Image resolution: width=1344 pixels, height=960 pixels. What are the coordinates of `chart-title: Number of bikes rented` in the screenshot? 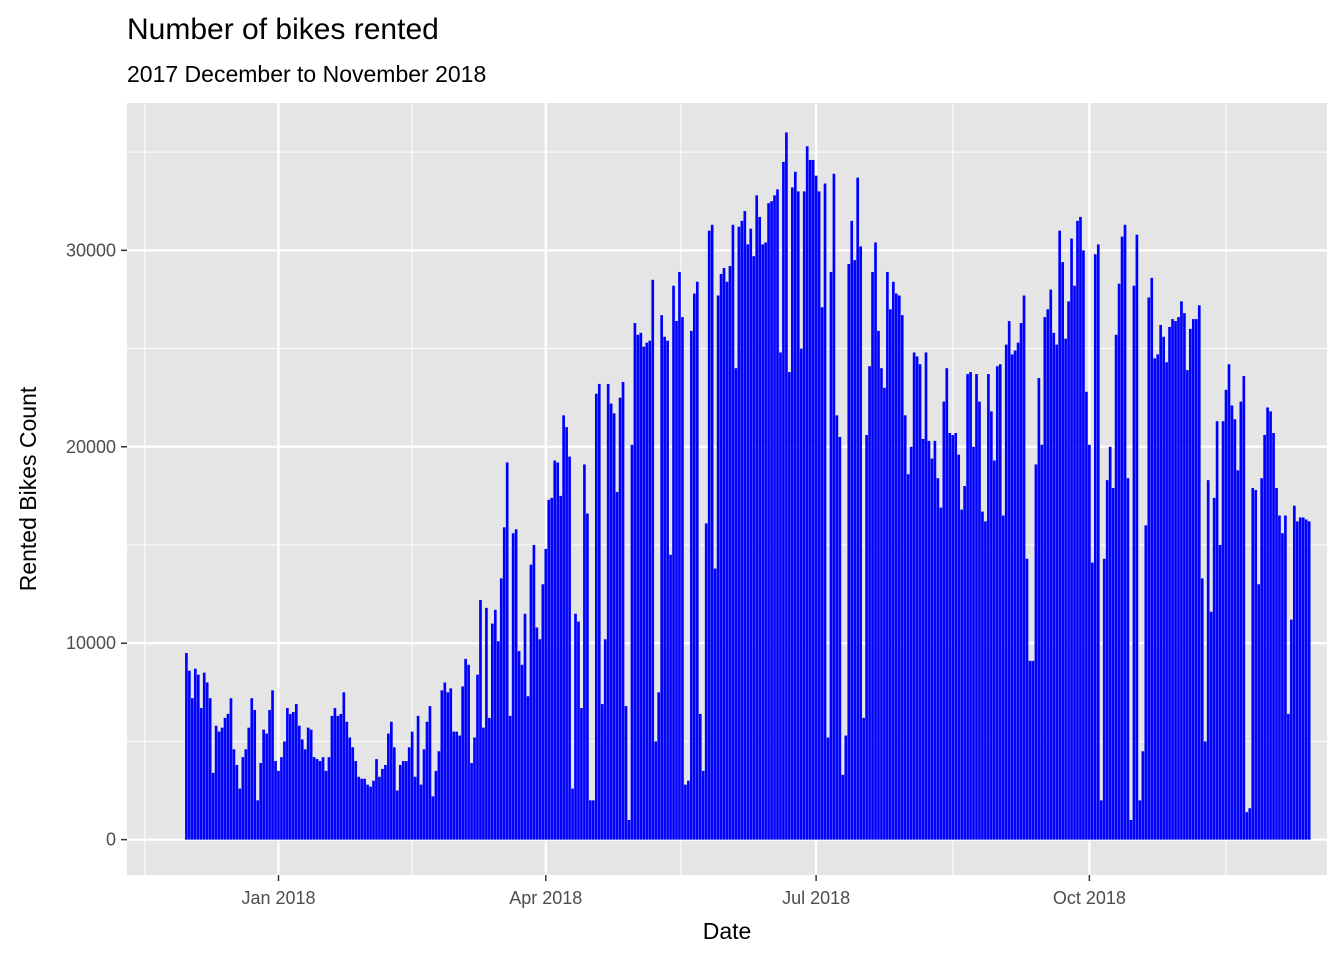 It's located at (283, 29).